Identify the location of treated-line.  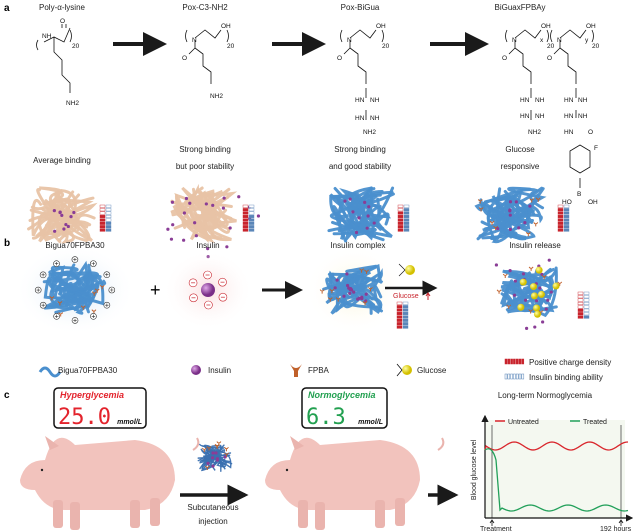
(556, 480).